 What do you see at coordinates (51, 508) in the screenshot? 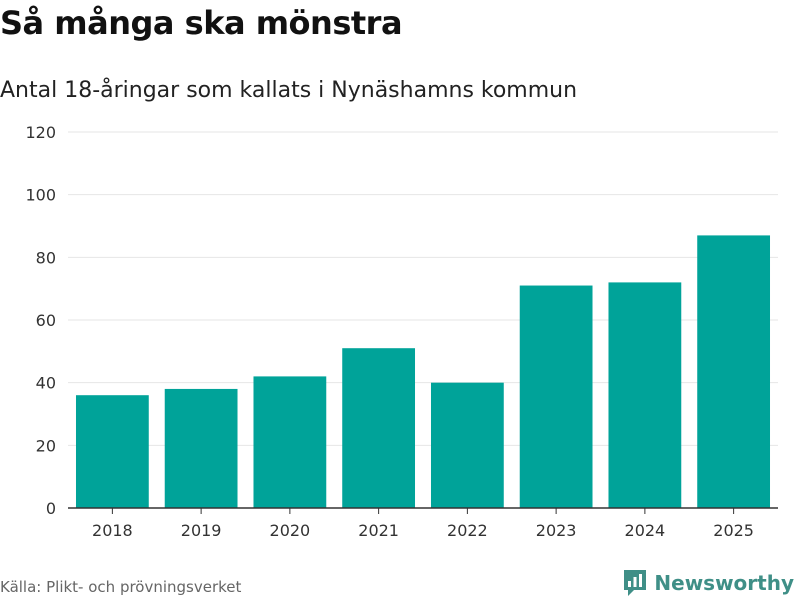
I see `y-tick-label: 0` at bounding box center [51, 508].